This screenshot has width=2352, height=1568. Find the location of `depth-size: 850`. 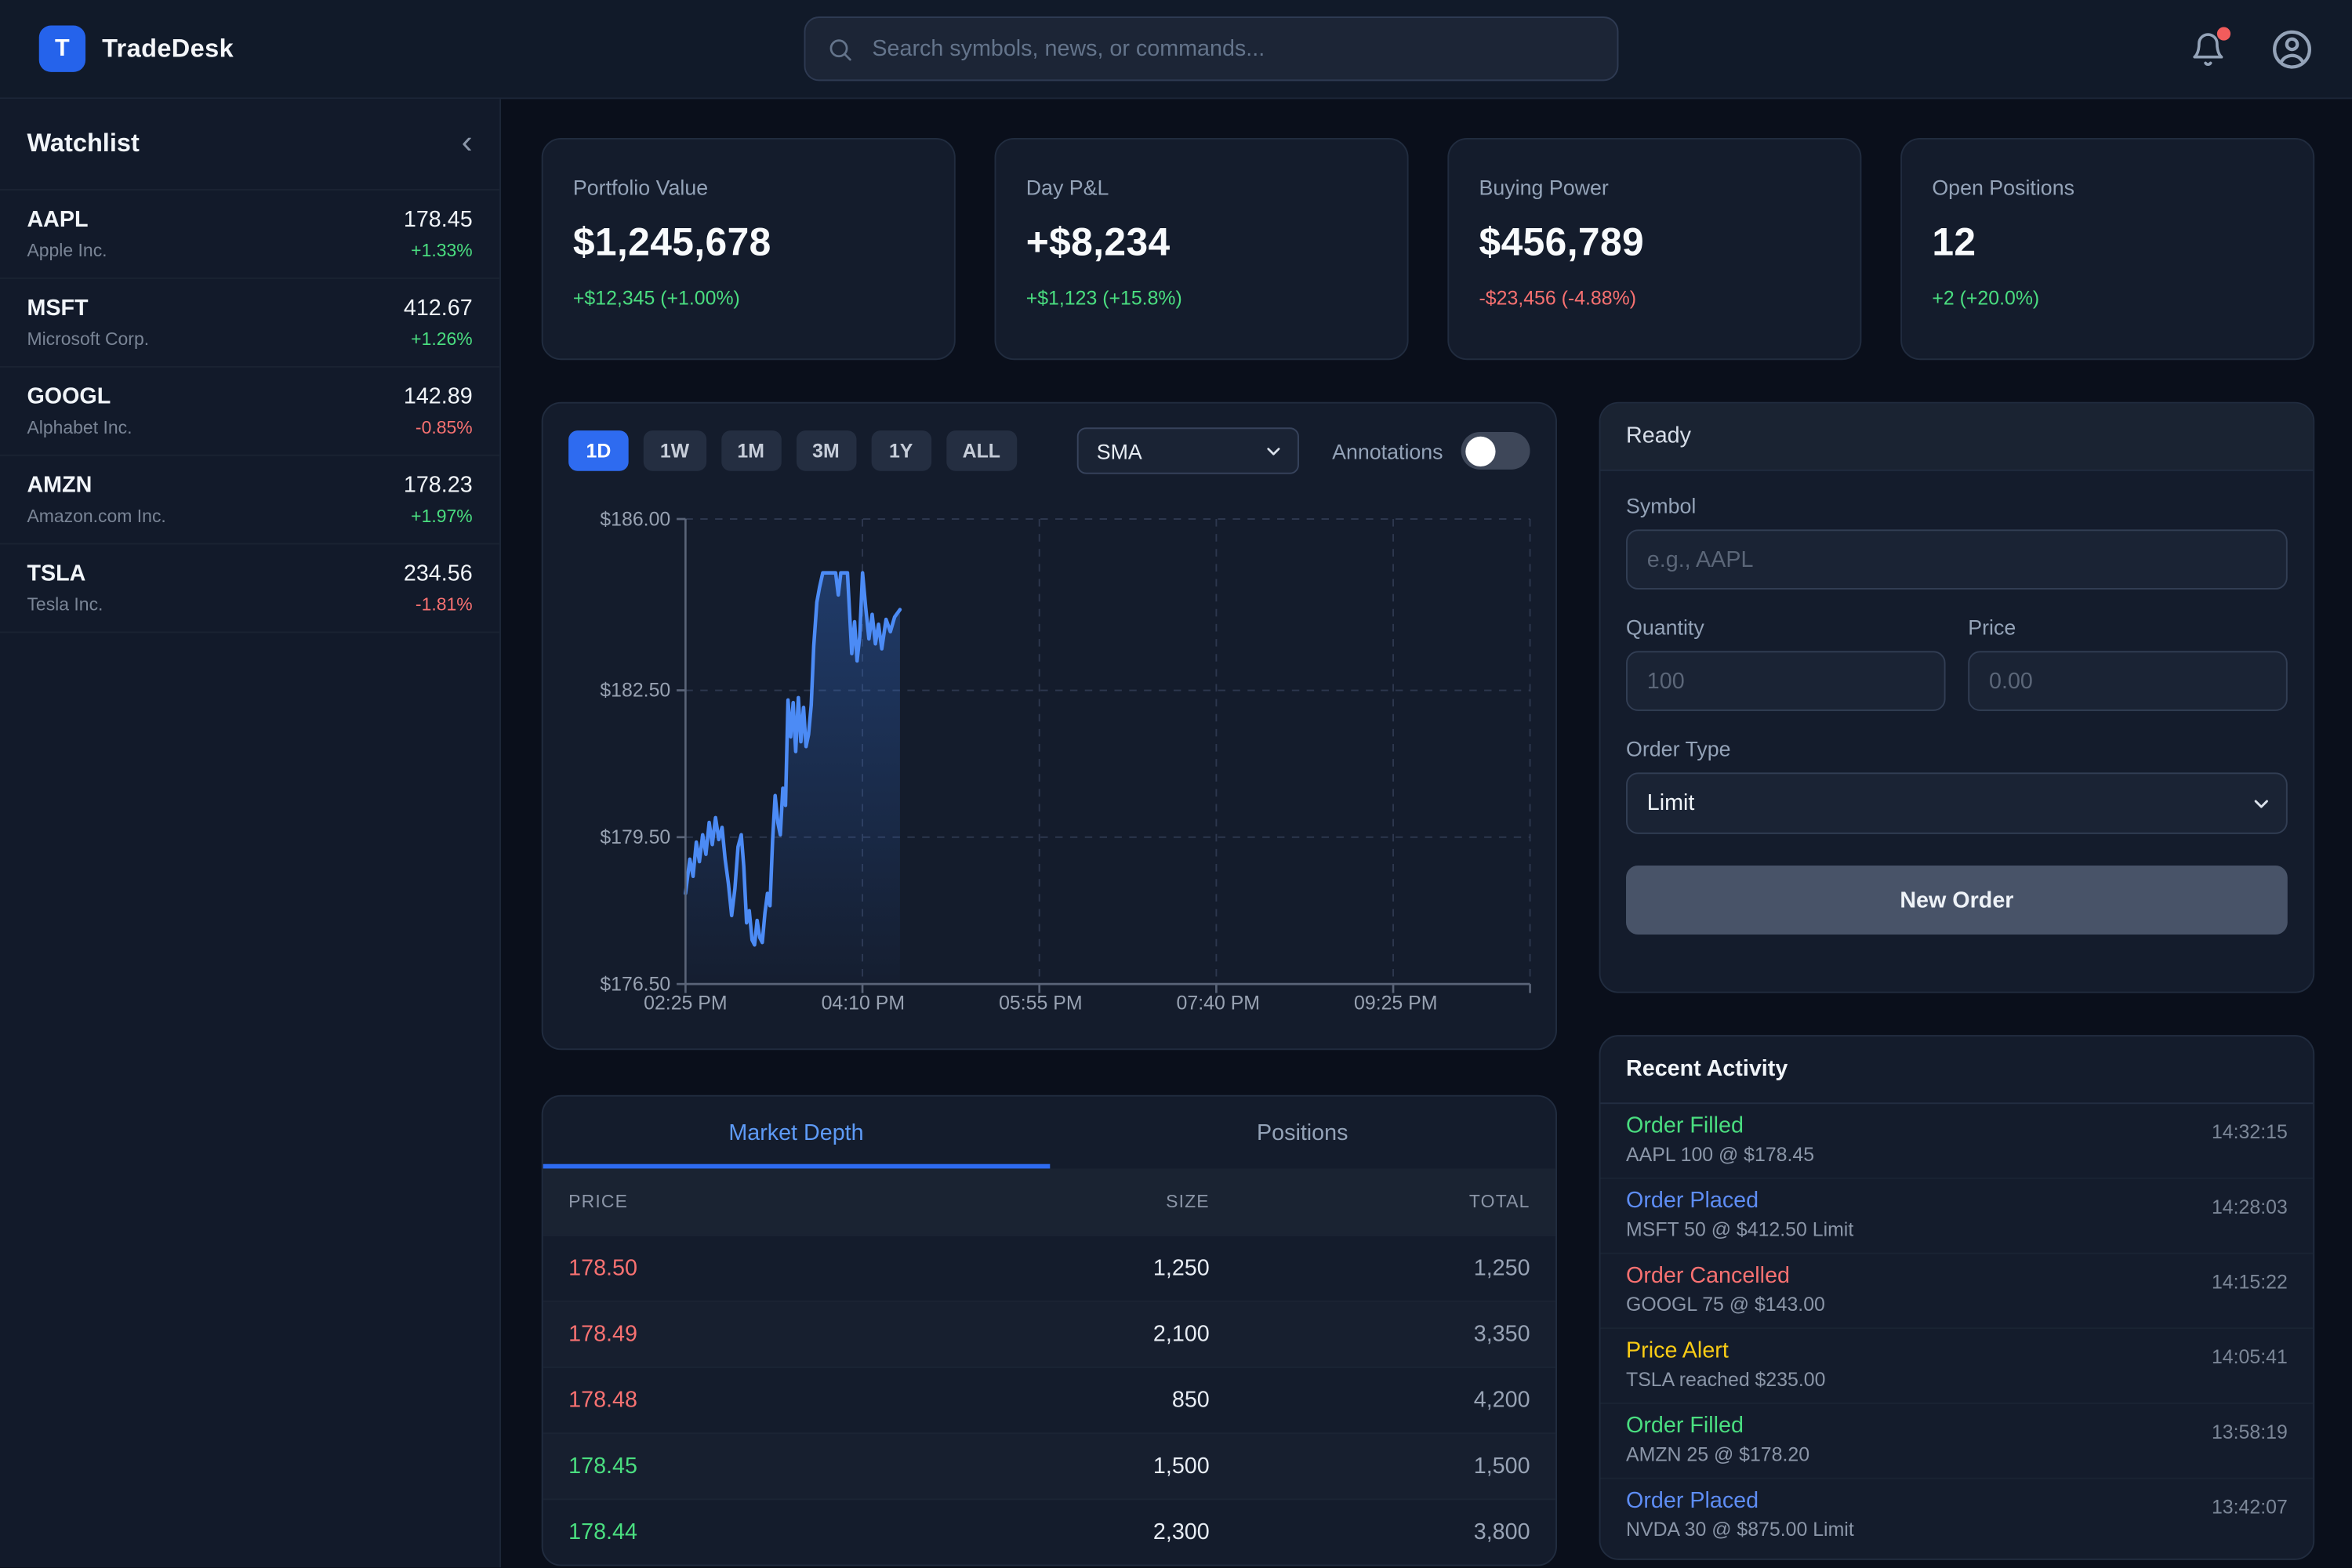

depth-size: 850 is located at coordinates (1190, 1400).